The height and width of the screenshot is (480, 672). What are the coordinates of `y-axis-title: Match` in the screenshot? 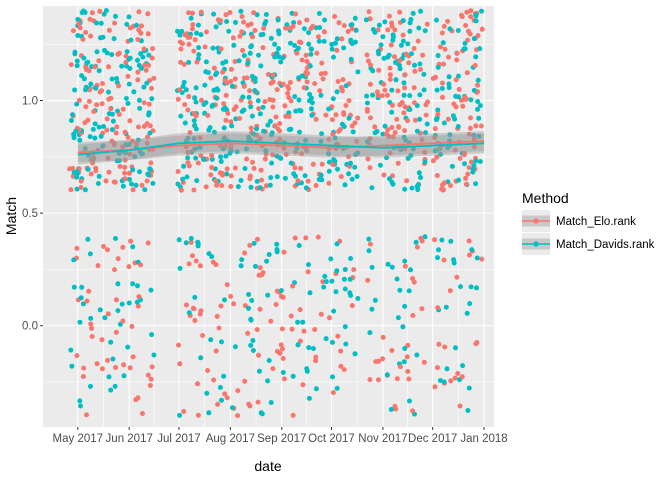 It's located at (11, 216).